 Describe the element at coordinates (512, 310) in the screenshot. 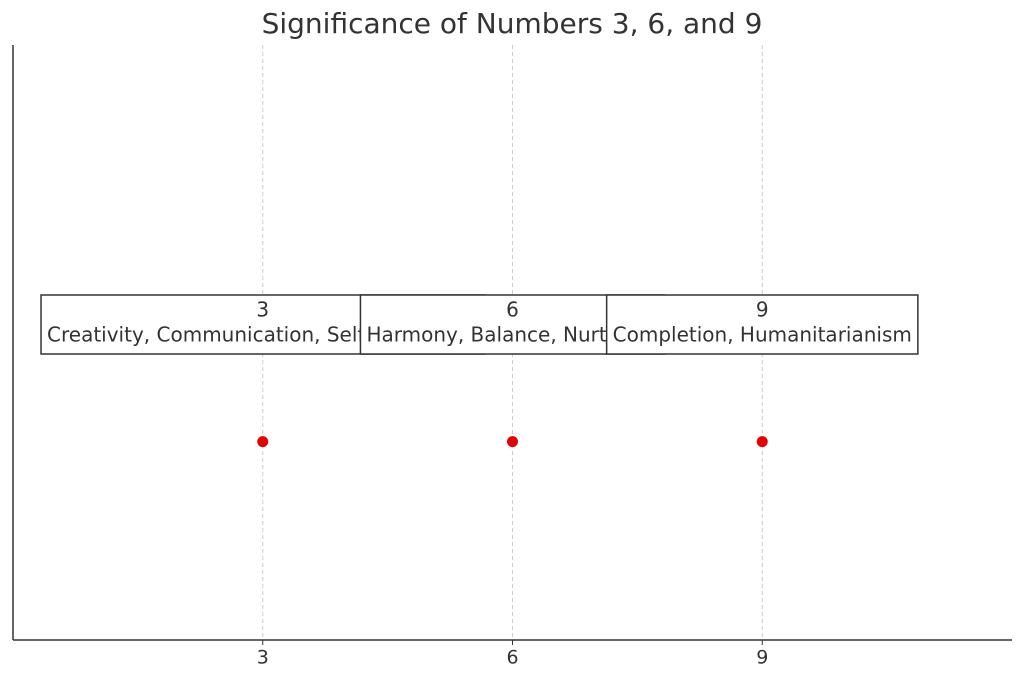

I see `annotation-title: 6` at that location.